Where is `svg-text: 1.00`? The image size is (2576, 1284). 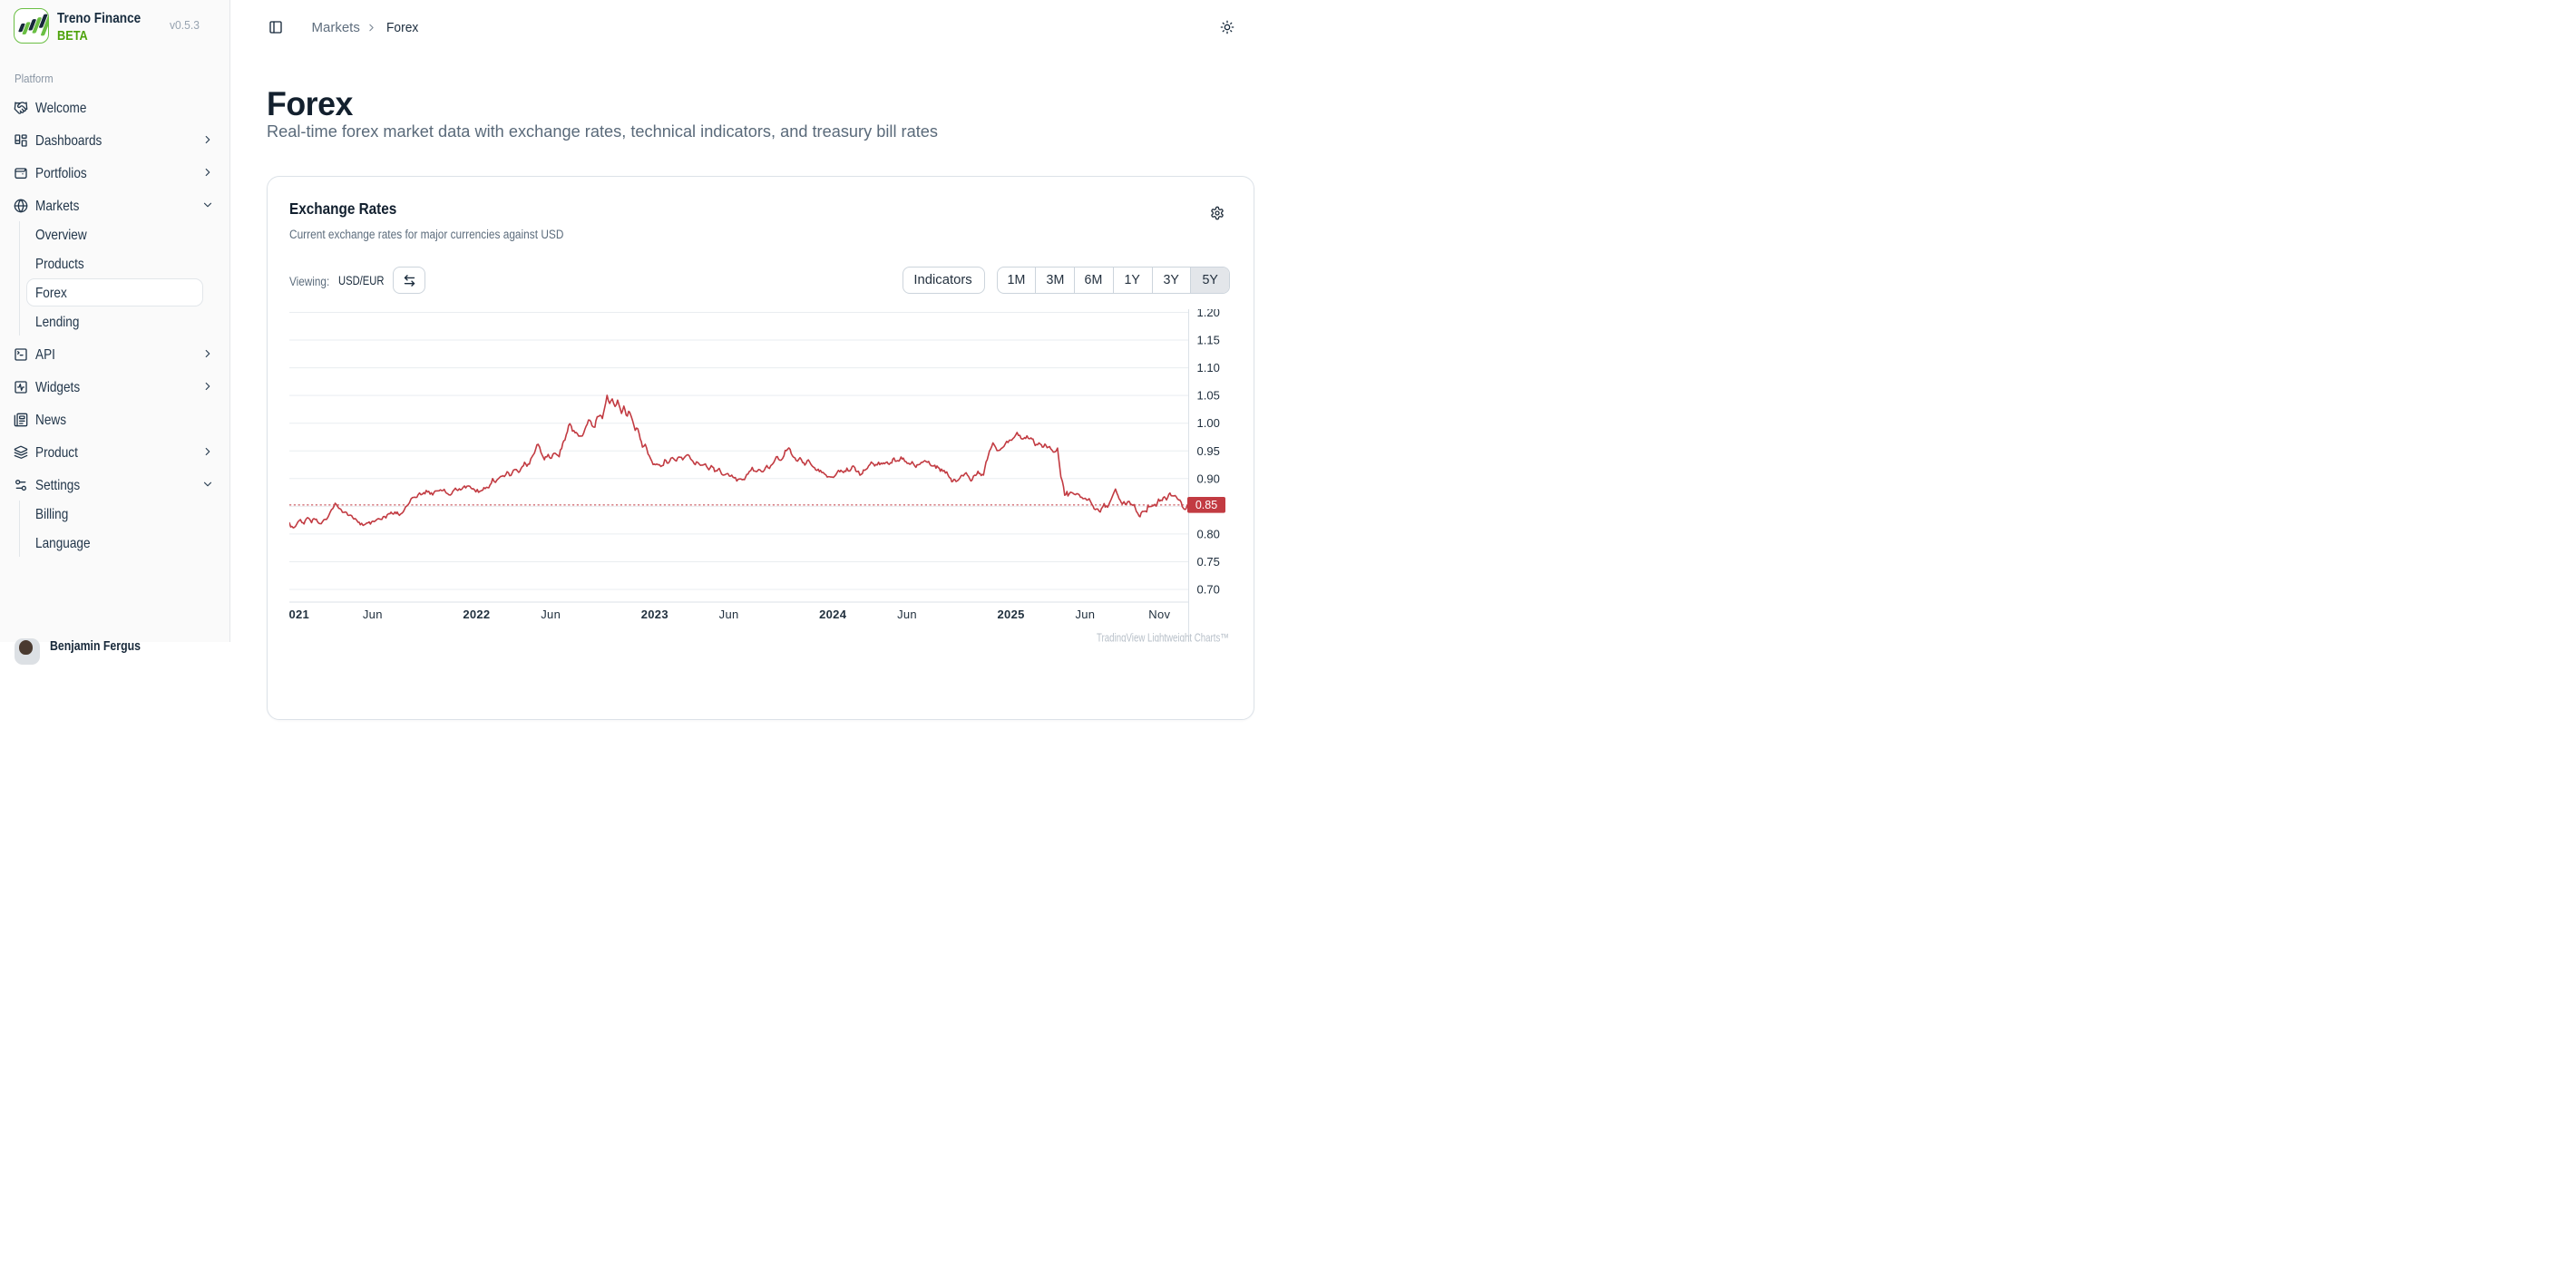
svg-text: 1.00 is located at coordinates (1208, 423).